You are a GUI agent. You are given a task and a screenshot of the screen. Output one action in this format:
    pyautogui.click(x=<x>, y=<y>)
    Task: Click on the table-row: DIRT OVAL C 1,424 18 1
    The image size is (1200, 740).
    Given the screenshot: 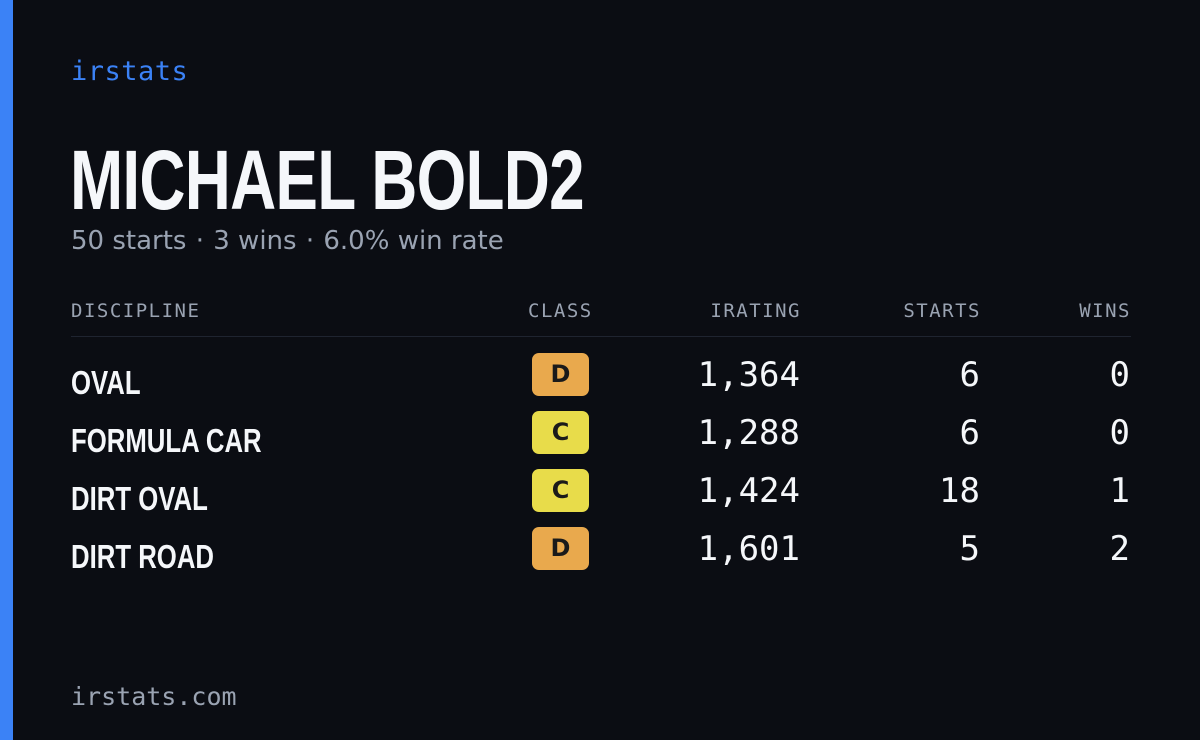 What is the action you would take?
    pyautogui.click(x=601, y=498)
    